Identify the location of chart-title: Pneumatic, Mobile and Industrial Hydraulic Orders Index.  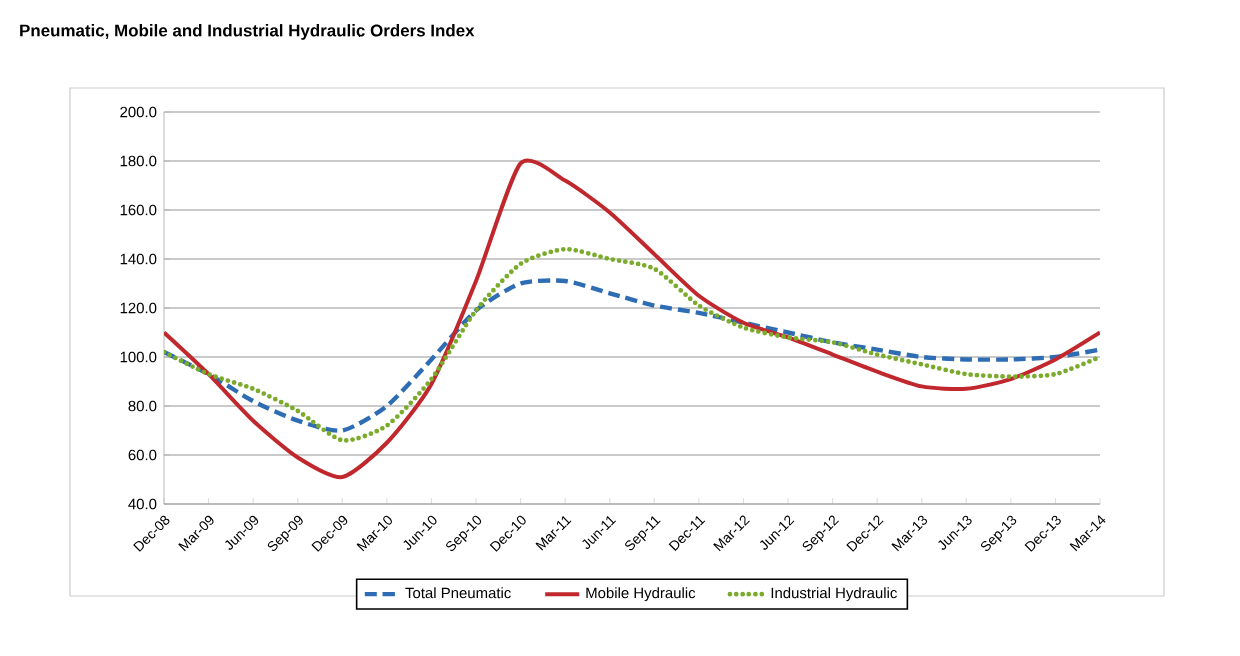
(247, 32).